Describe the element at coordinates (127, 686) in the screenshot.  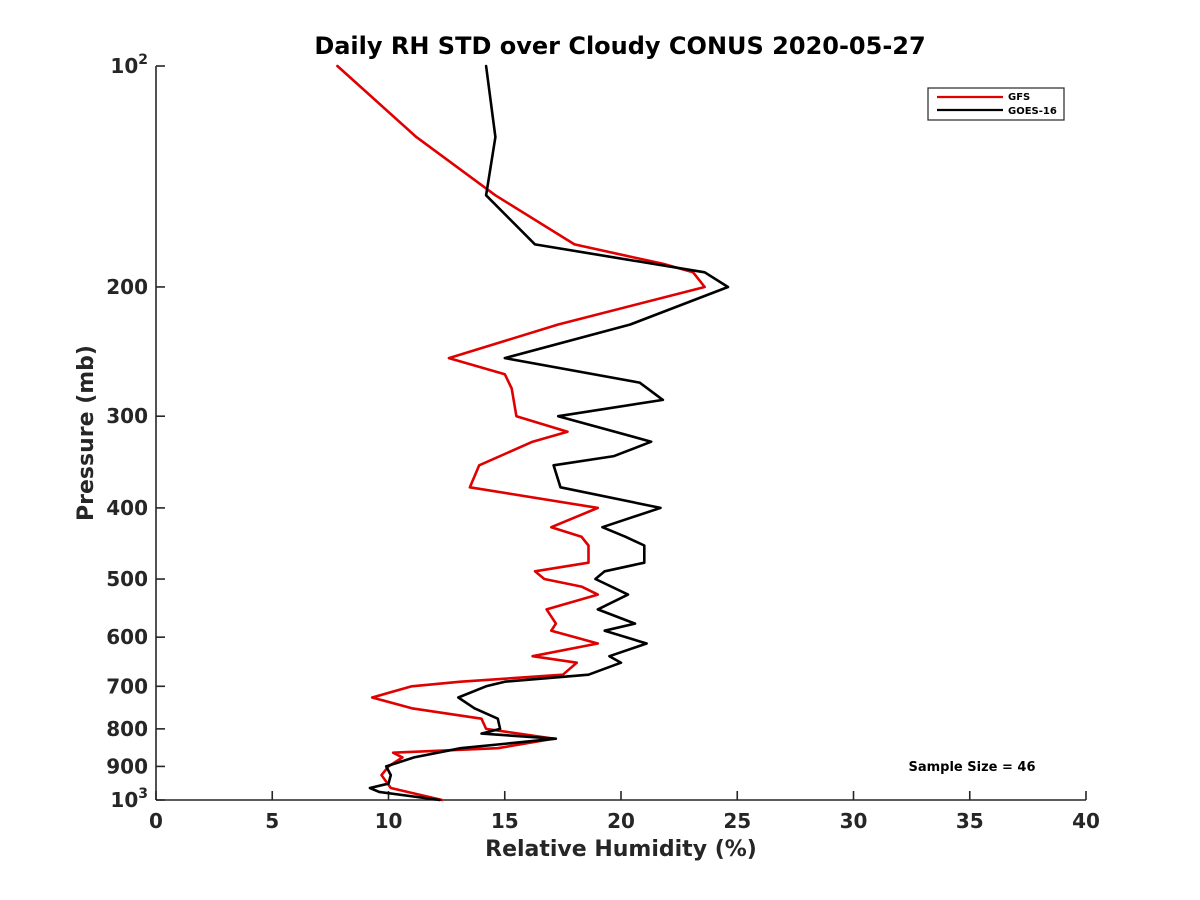
I see `y-tick-label: 700` at that location.